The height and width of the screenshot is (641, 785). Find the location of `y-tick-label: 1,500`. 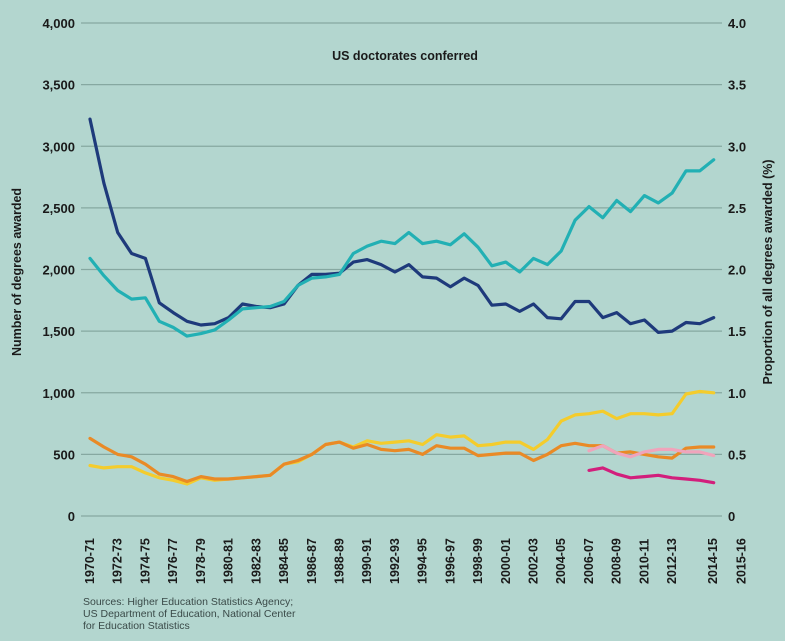

y-tick-label: 1,500 is located at coordinates (58, 331).